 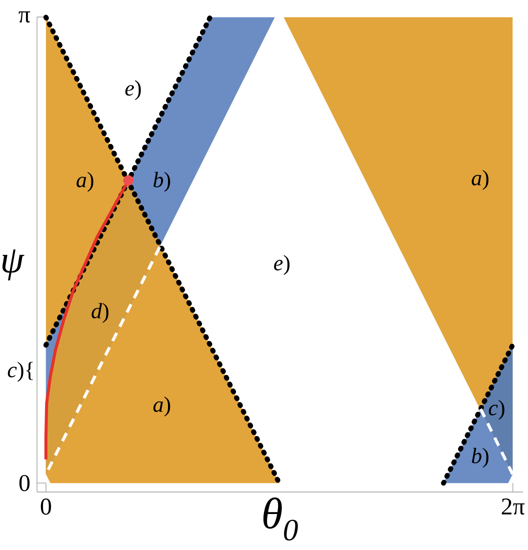 I want to click on annotation: d), so click(x=100, y=312).